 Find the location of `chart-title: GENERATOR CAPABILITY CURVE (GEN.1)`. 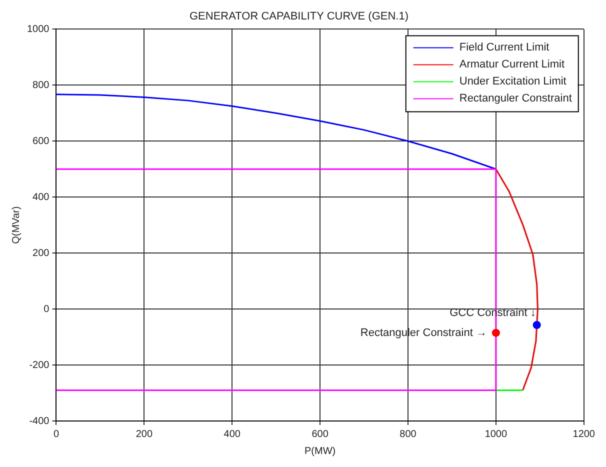

chart-title: GENERATOR CAPABILITY CURVE (GEN.1) is located at coordinates (299, 16).